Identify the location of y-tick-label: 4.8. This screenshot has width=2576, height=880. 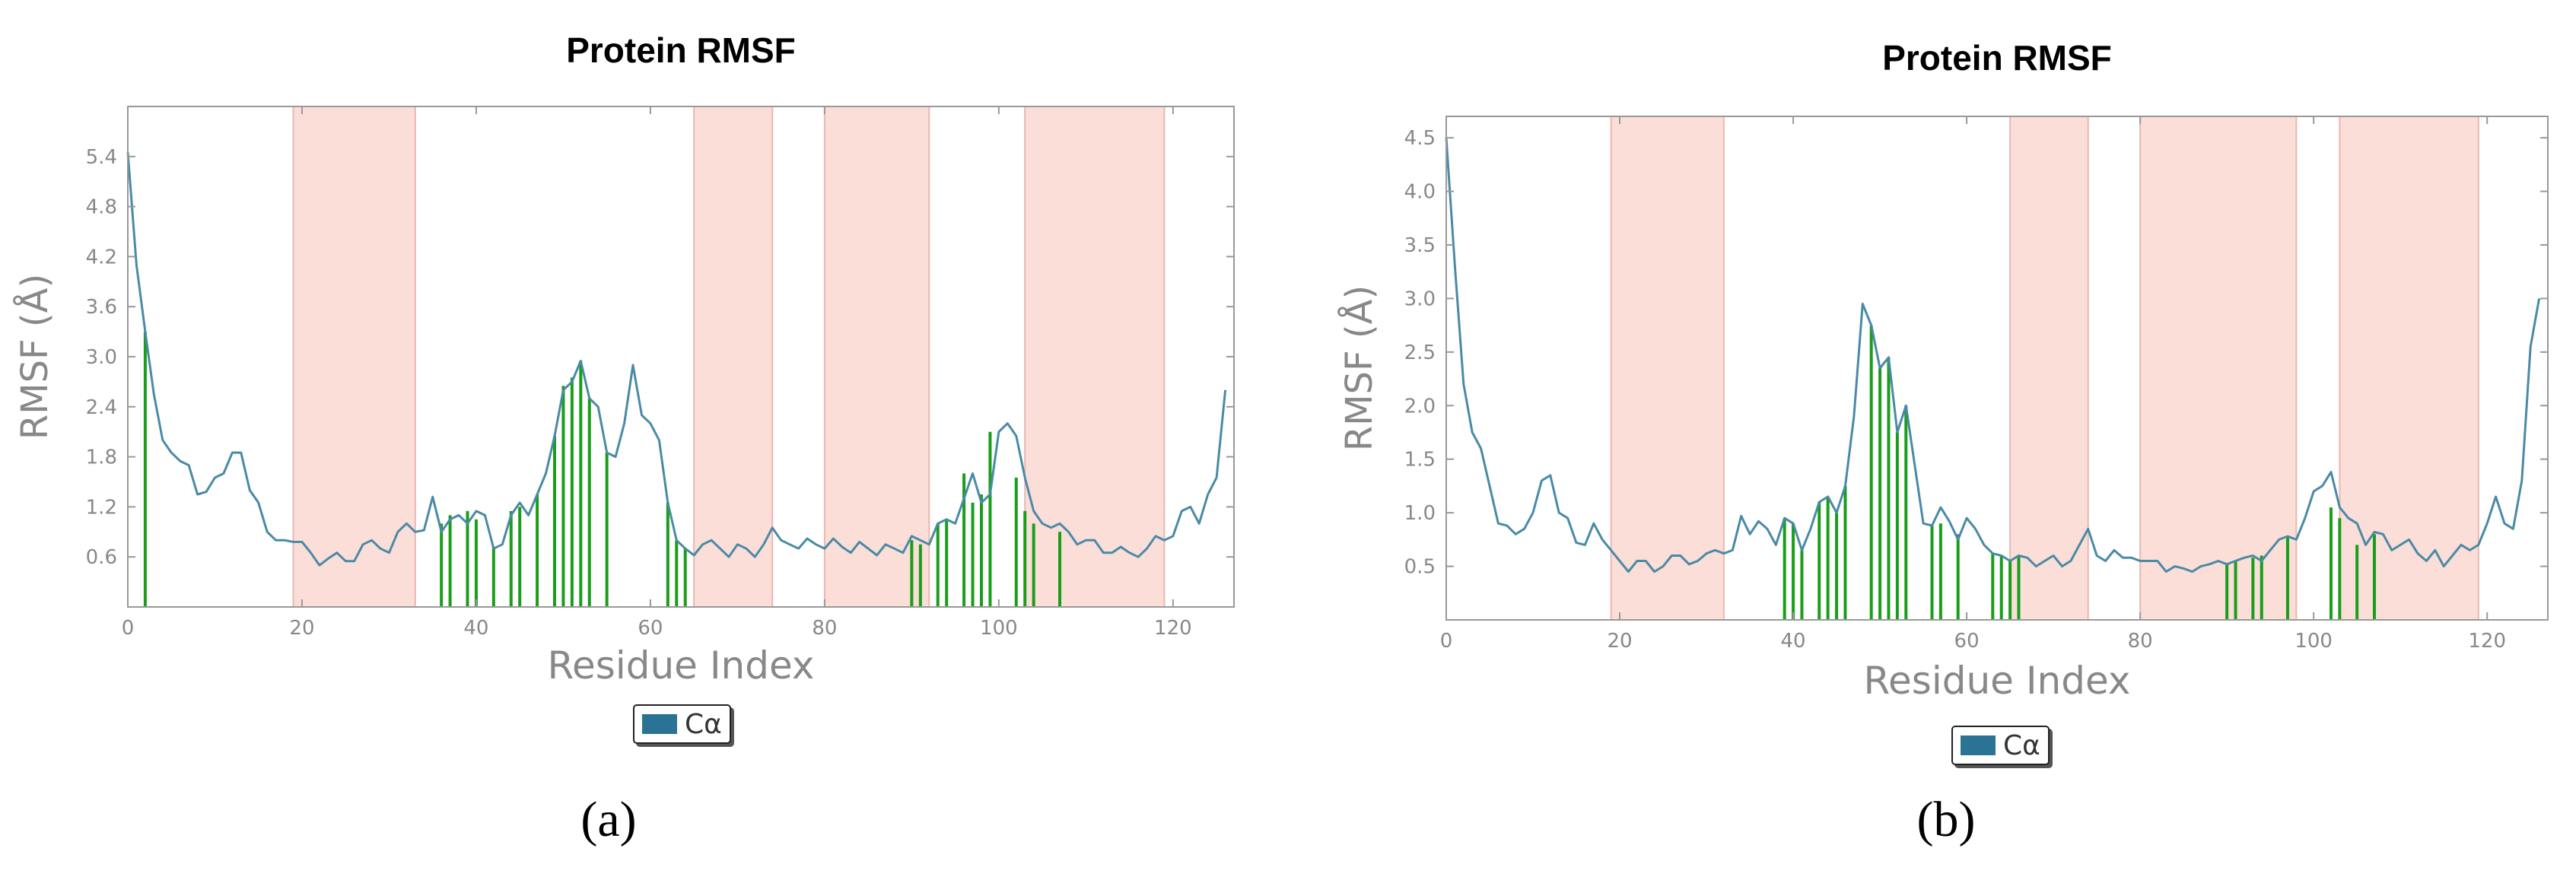
(101, 207).